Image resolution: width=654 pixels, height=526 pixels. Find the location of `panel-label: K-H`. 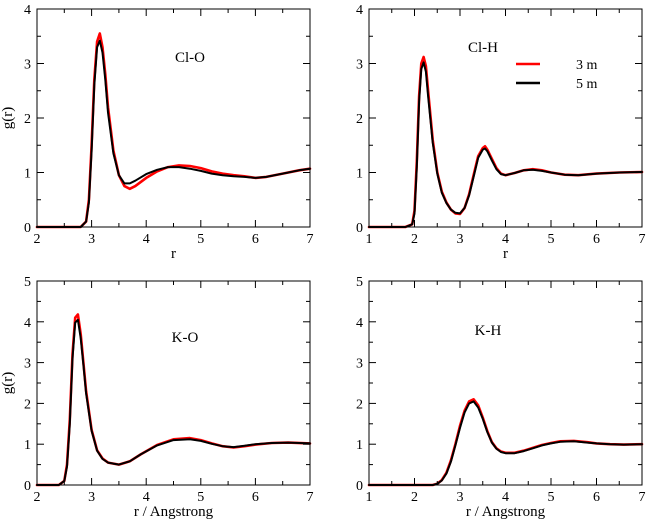

panel-label: K-H is located at coordinates (488, 331).